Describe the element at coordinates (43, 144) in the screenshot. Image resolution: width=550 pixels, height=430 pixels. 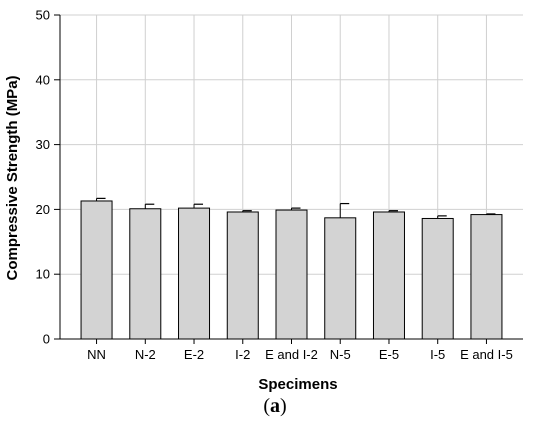
I see `y-tick-label: 30` at that location.